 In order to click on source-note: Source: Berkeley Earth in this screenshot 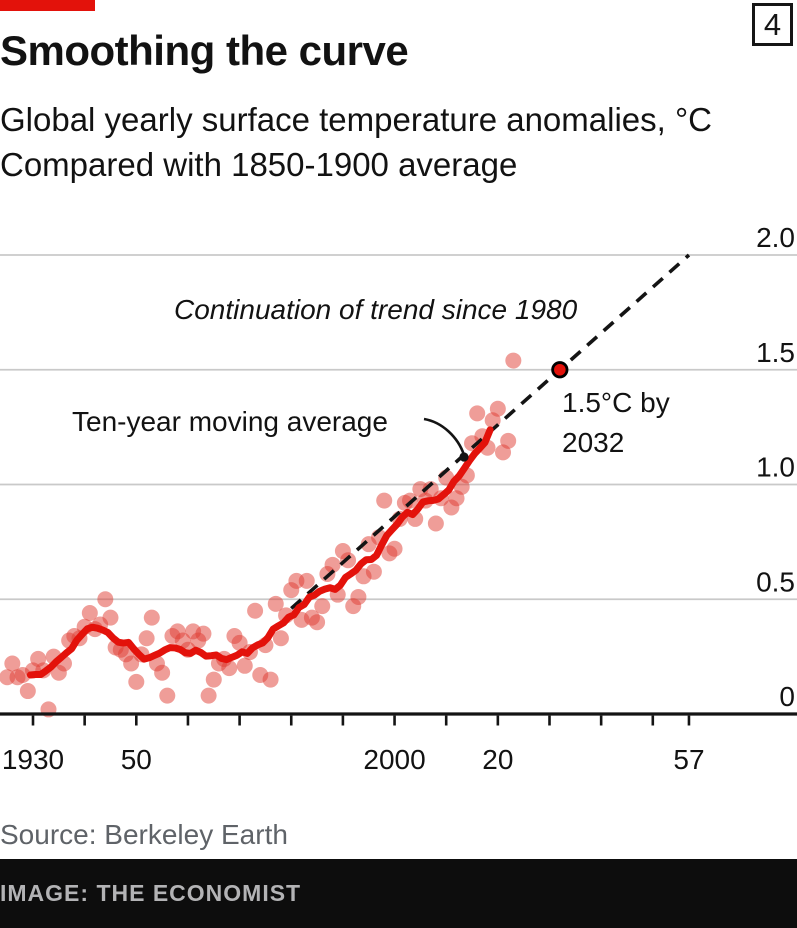, I will do `click(144, 834)`.